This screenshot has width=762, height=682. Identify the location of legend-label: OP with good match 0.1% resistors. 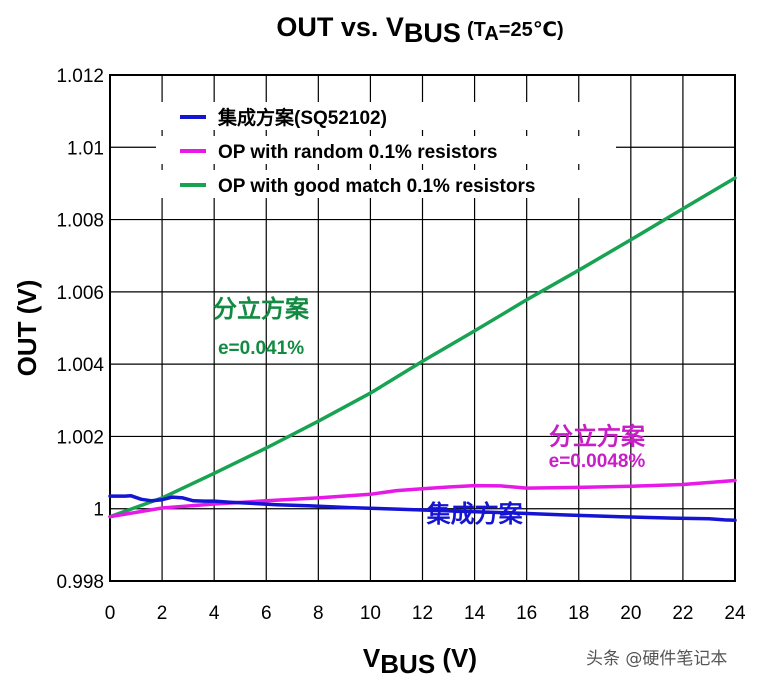
(376, 186).